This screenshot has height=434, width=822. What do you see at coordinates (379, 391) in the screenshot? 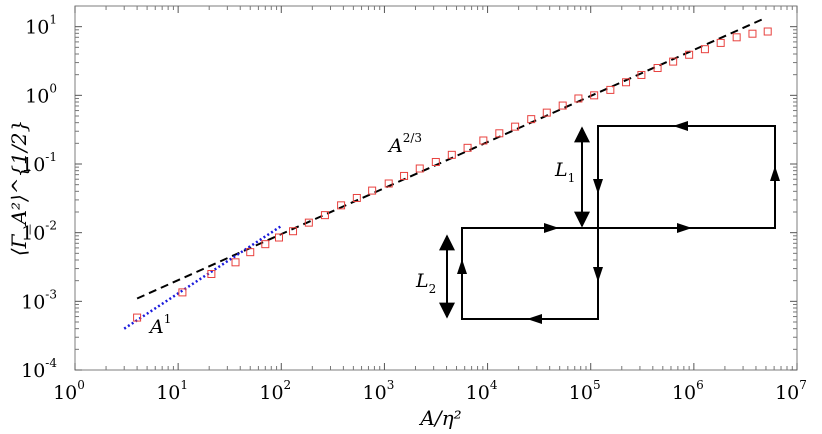
I see `x-tick-label: 10³` at bounding box center [379, 391].